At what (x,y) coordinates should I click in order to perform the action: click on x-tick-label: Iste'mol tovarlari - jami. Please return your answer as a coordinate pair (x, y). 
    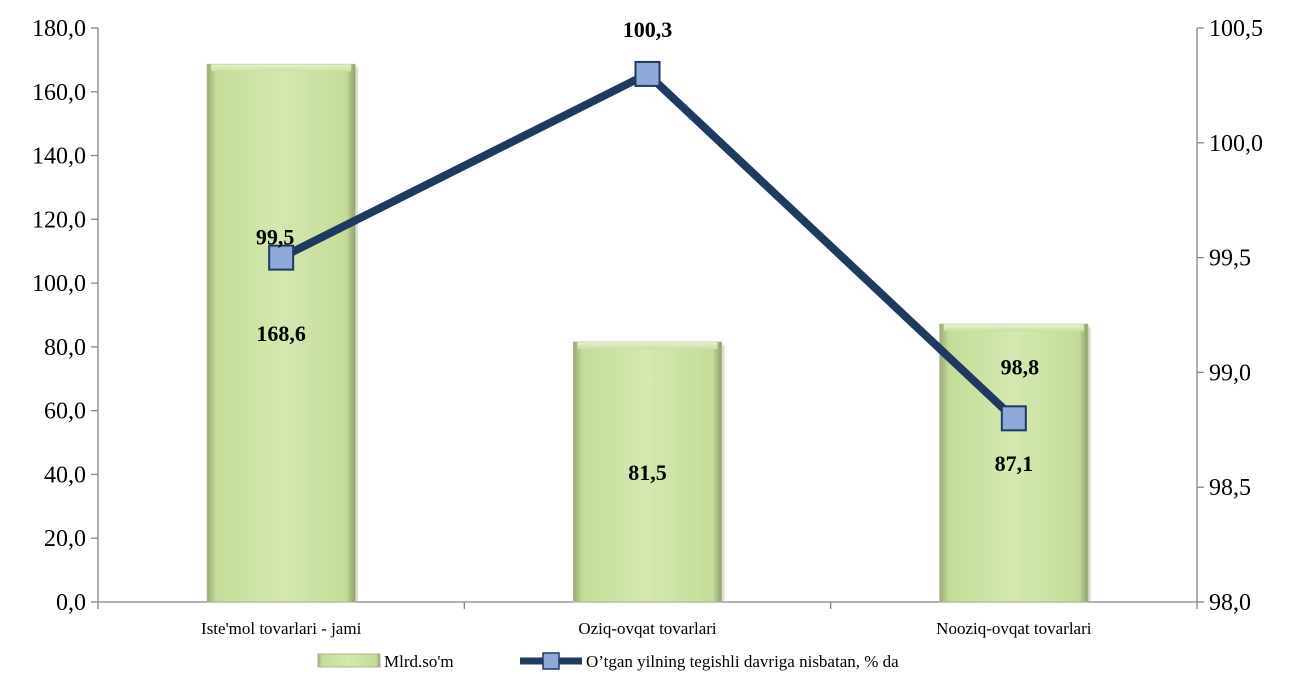
    Looking at the image, I should click on (281, 628).